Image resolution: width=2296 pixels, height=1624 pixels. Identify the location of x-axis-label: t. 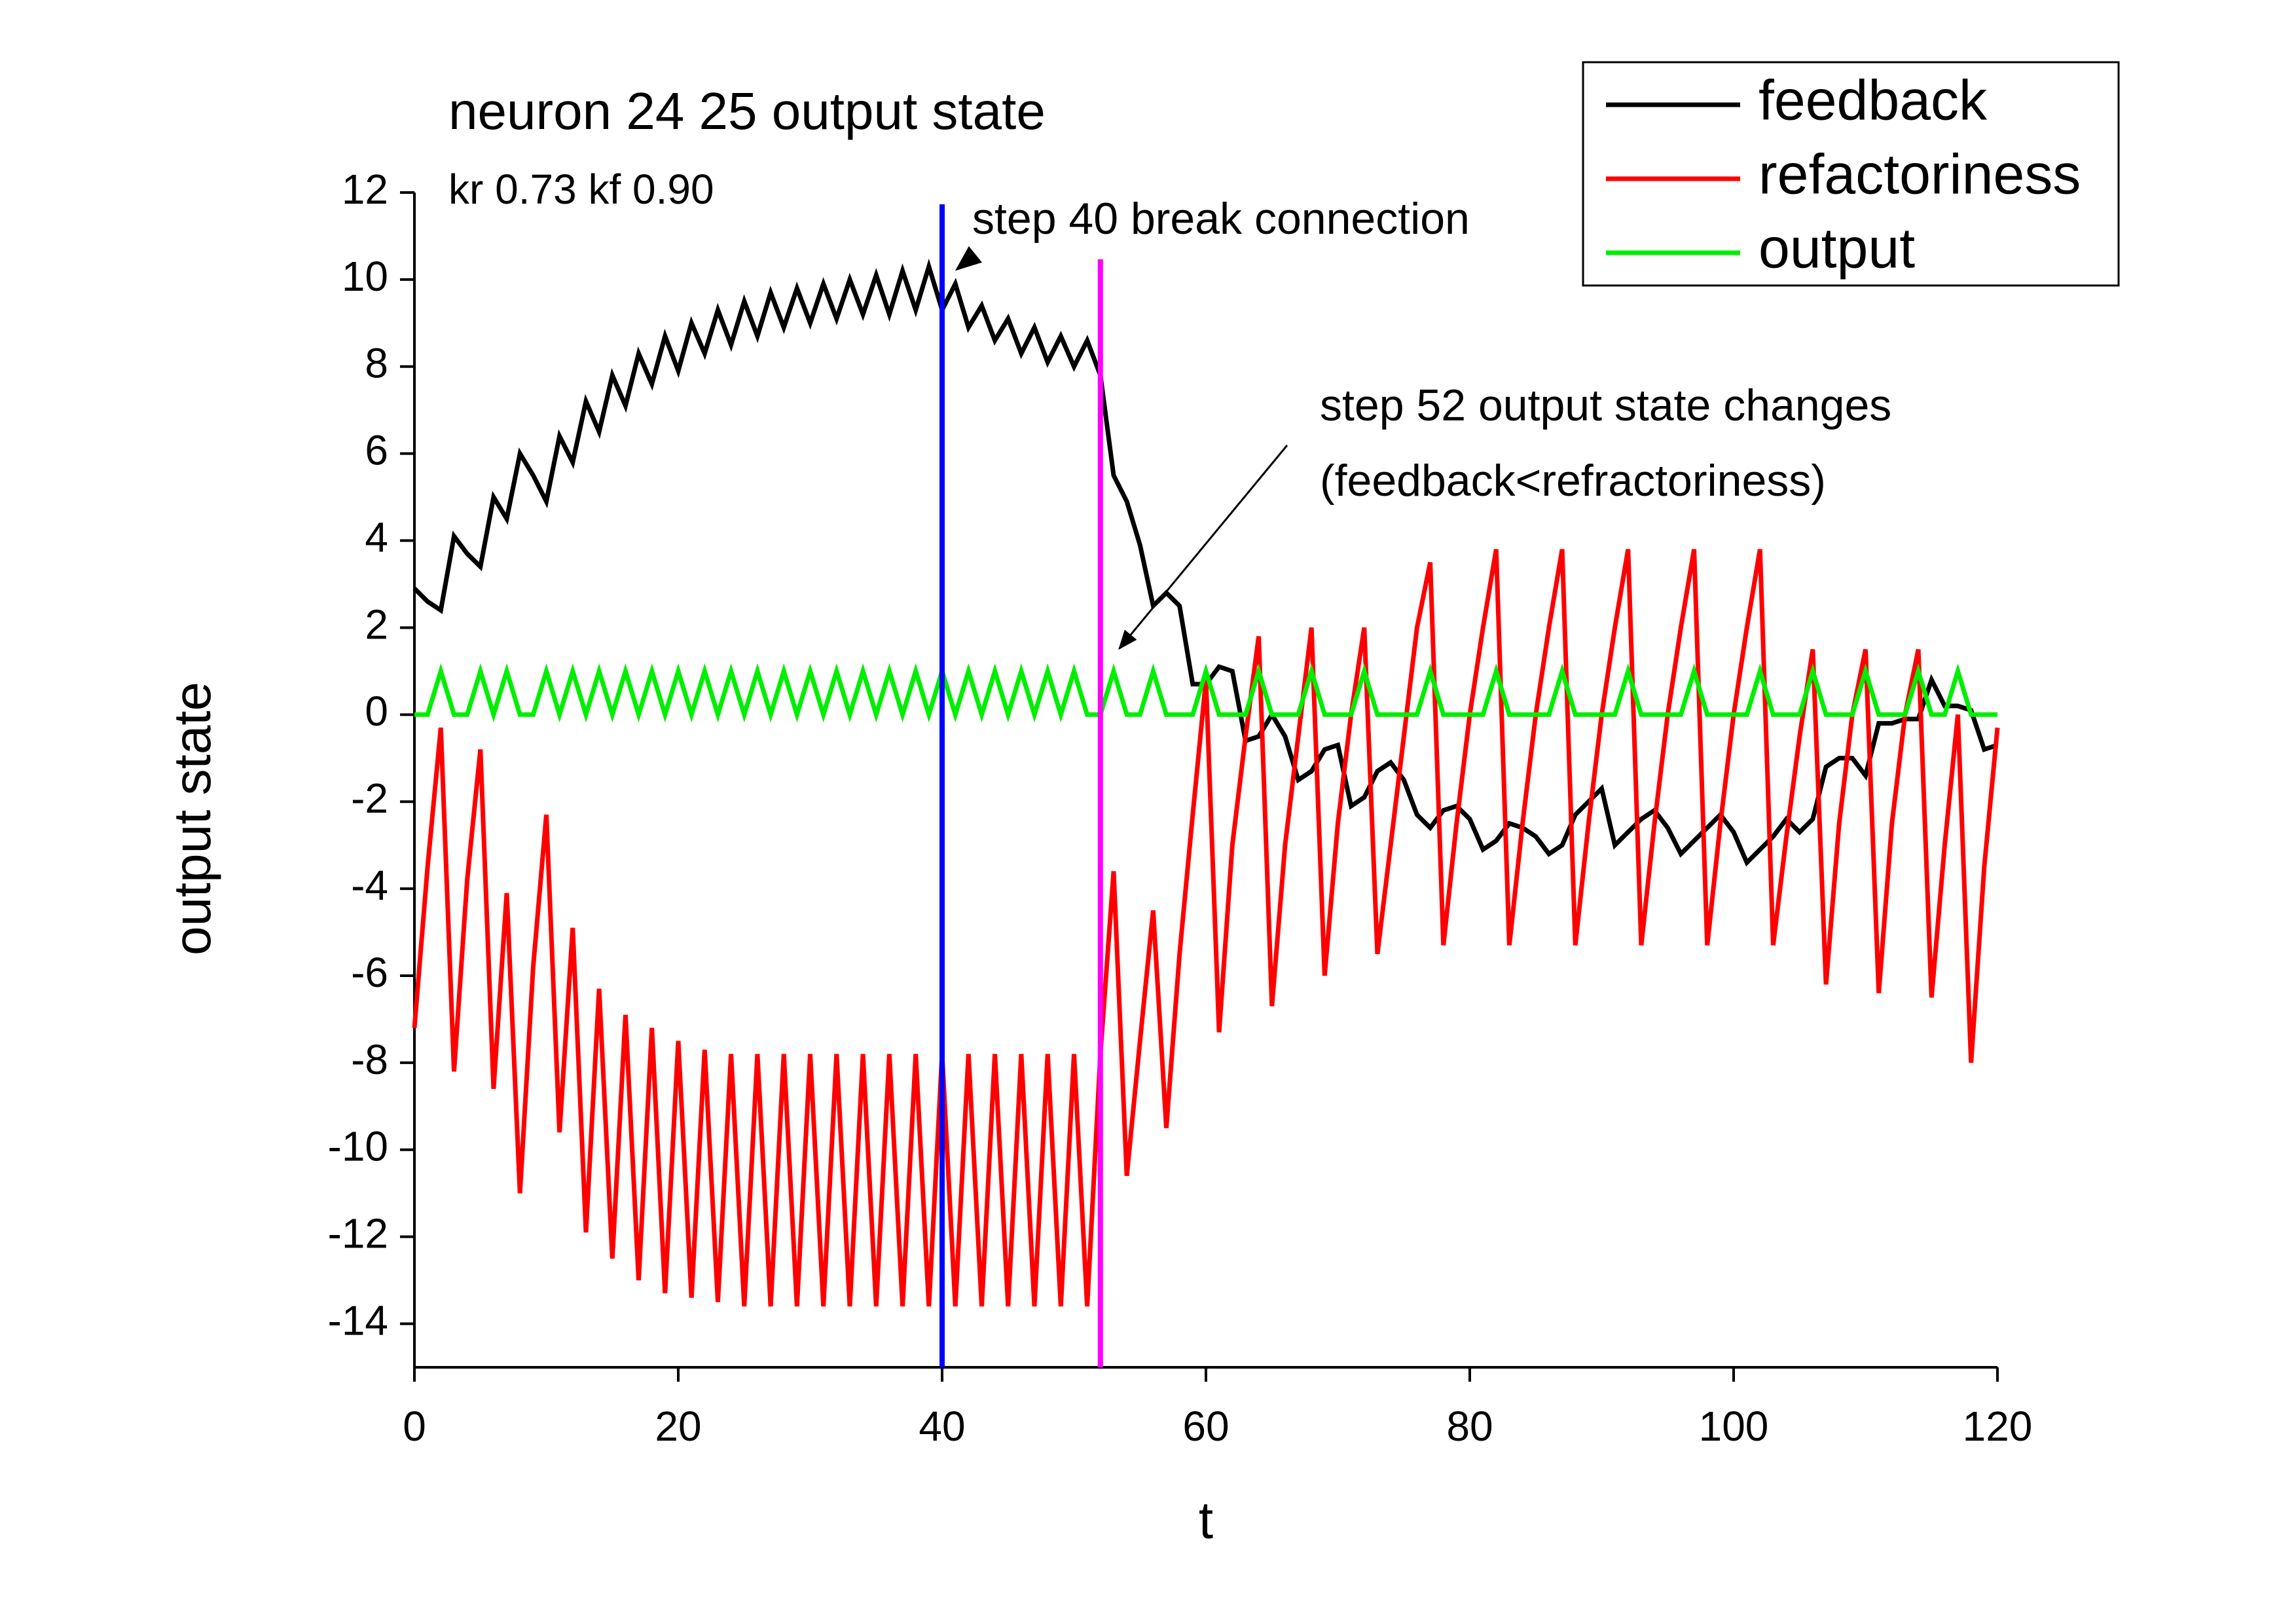
(1206, 1520).